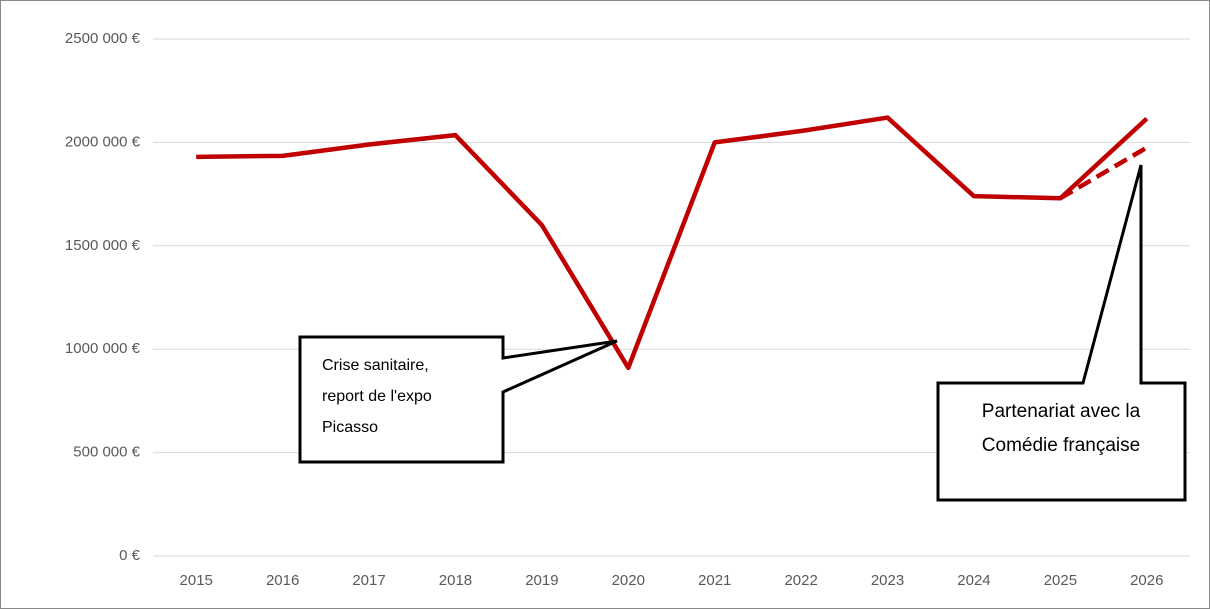 The image size is (1210, 609). I want to click on x-tick-label: 2015, so click(196, 580).